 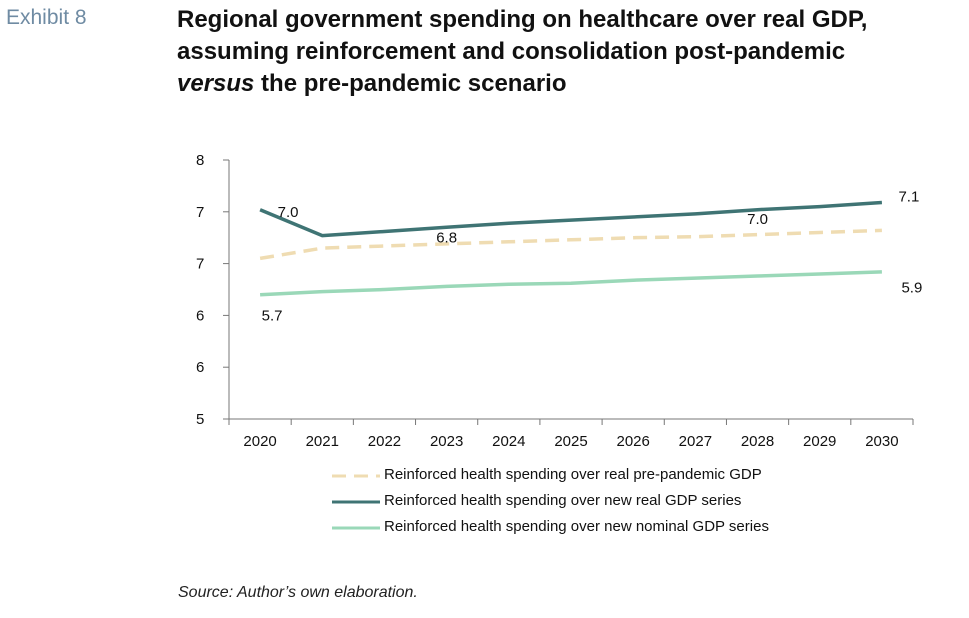 I want to click on title-line-3: versus the pre-pandemic scenario, so click(x=567, y=84).